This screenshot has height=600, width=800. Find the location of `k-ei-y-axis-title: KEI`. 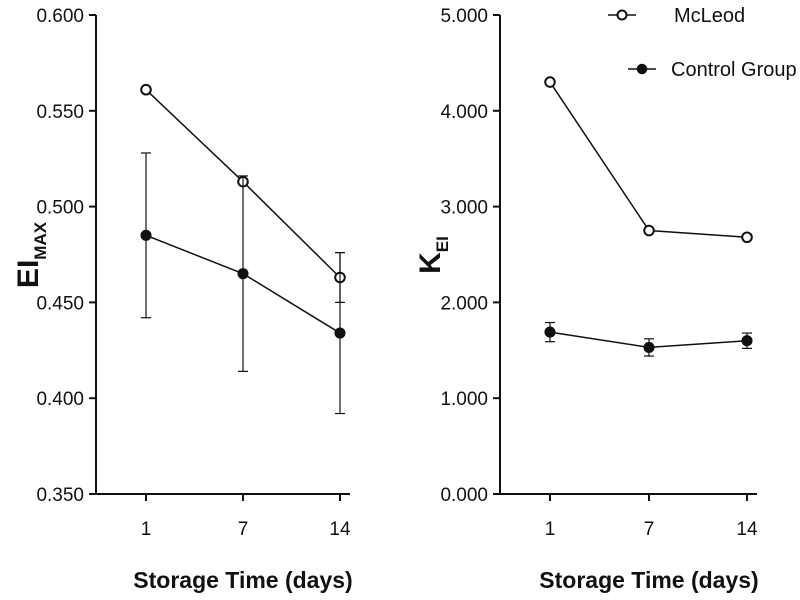

k-ei-y-axis-title: KEI is located at coordinates (433, 255).